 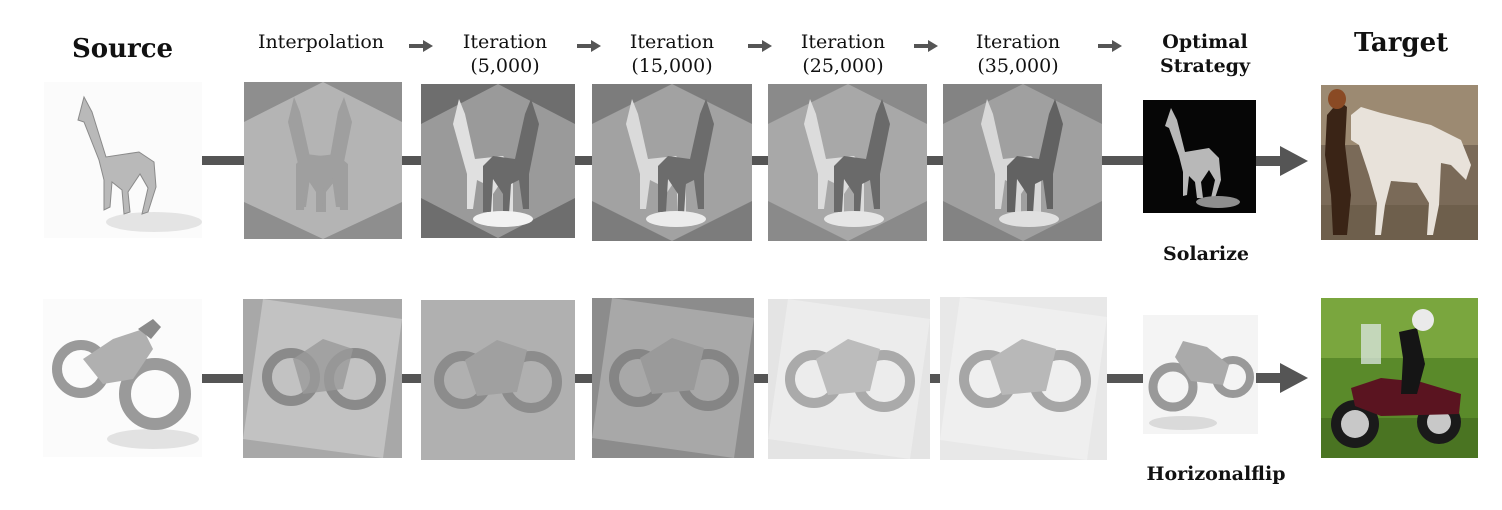 I want to click on iteration-35000-header: Iteration (35,000), so click(x=1018, y=54).